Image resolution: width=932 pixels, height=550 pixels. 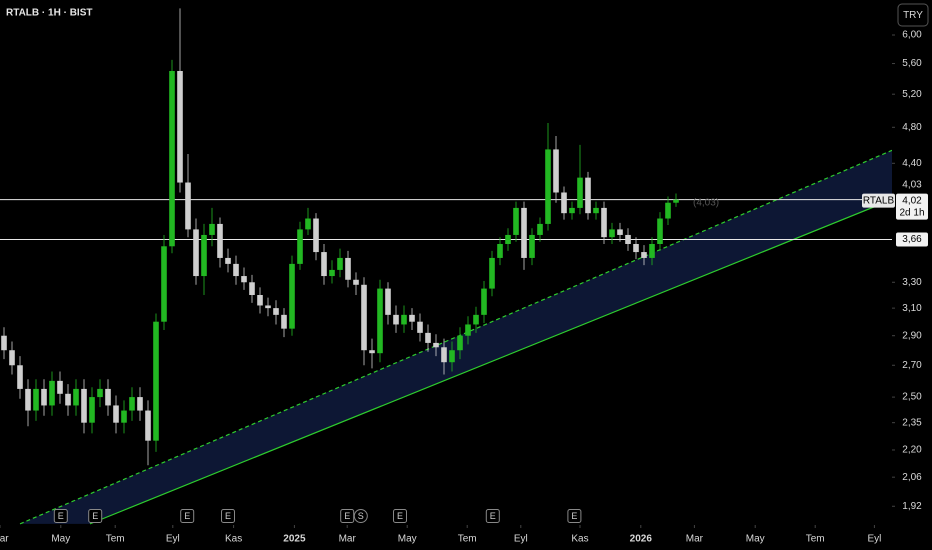 I want to click on y-tick-label: 4,40, so click(x=912, y=163).